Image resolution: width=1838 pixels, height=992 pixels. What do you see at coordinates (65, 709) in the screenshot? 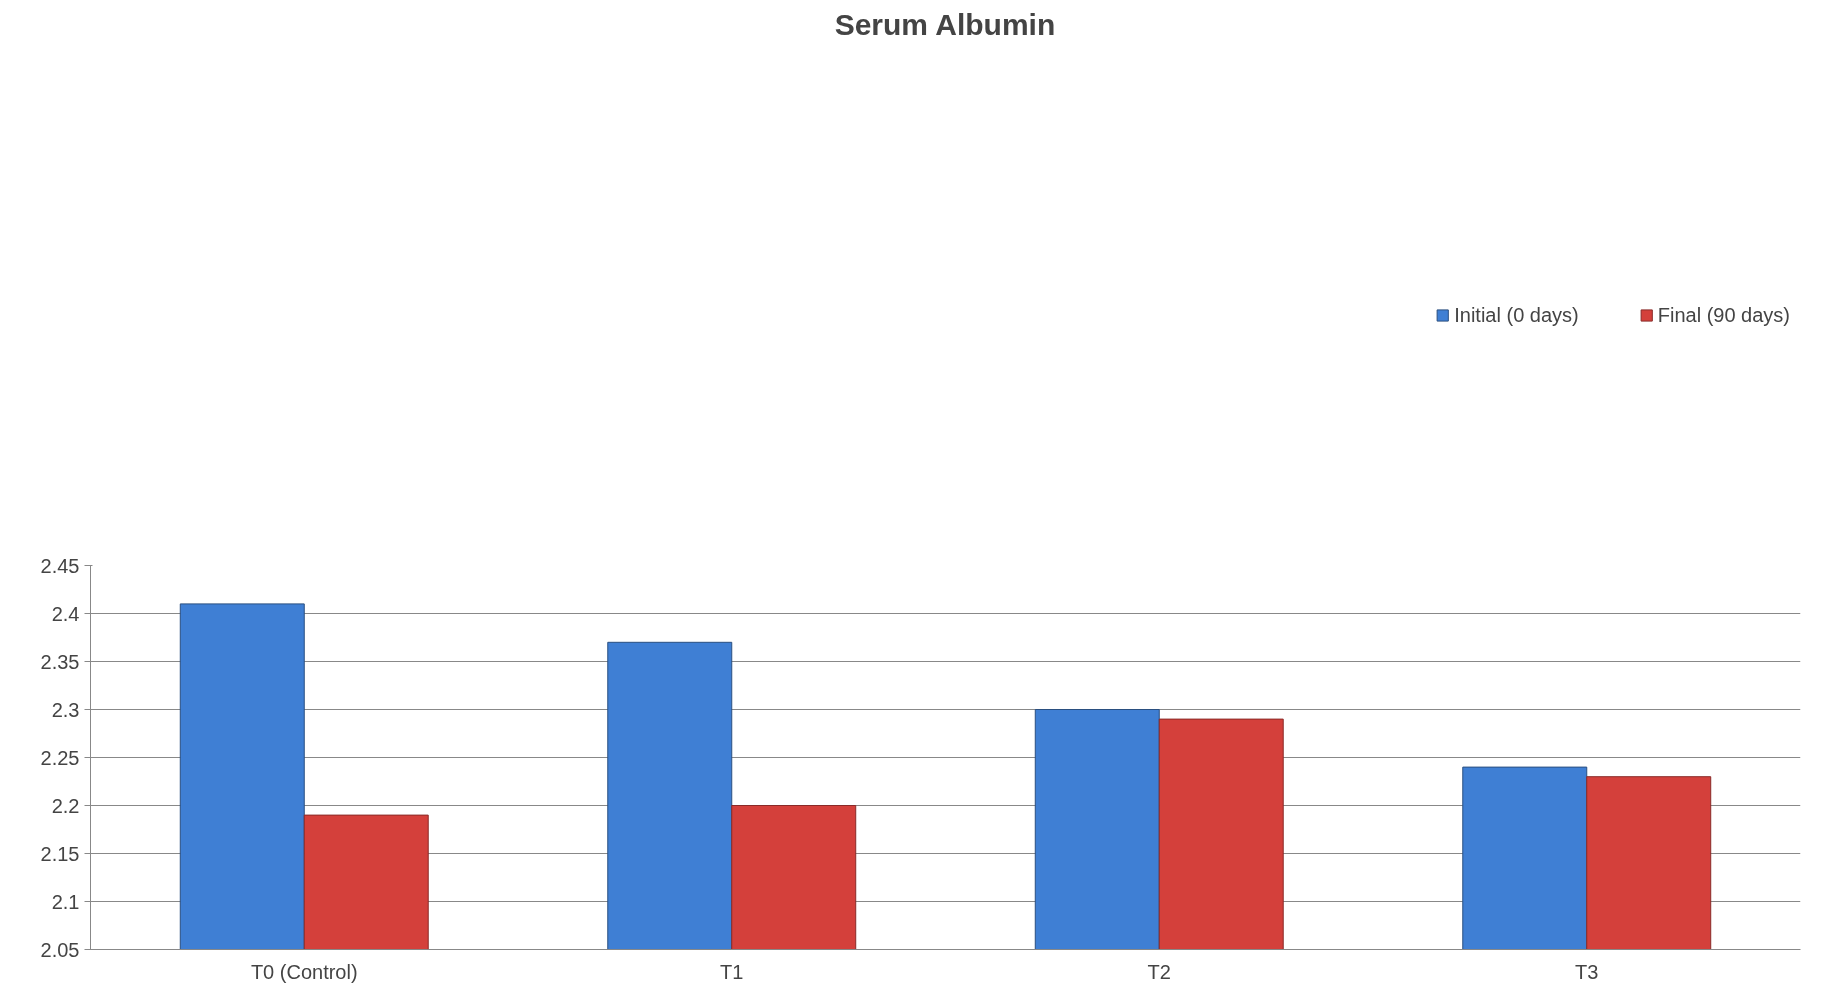
I see `y-tick-label: 2.3` at bounding box center [65, 709].